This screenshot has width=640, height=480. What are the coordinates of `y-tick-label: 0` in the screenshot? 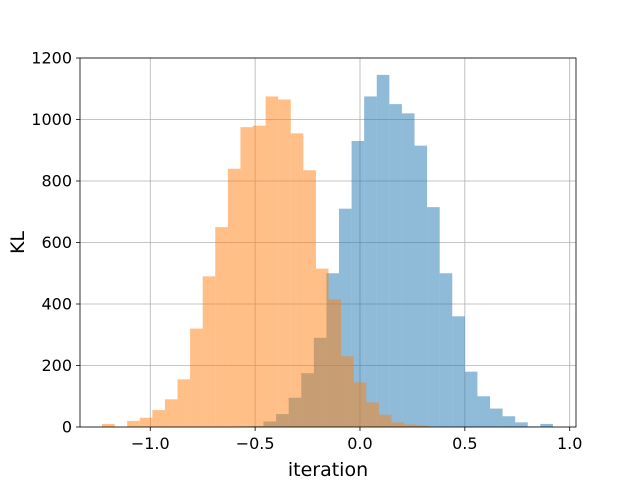 It's located at (67, 427).